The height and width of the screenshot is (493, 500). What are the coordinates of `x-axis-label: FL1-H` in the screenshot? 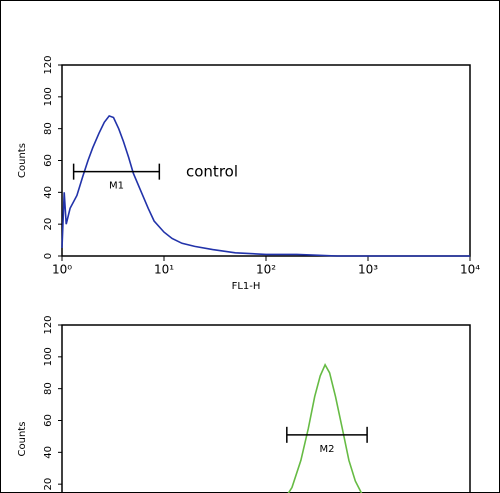 It's located at (246, 286).